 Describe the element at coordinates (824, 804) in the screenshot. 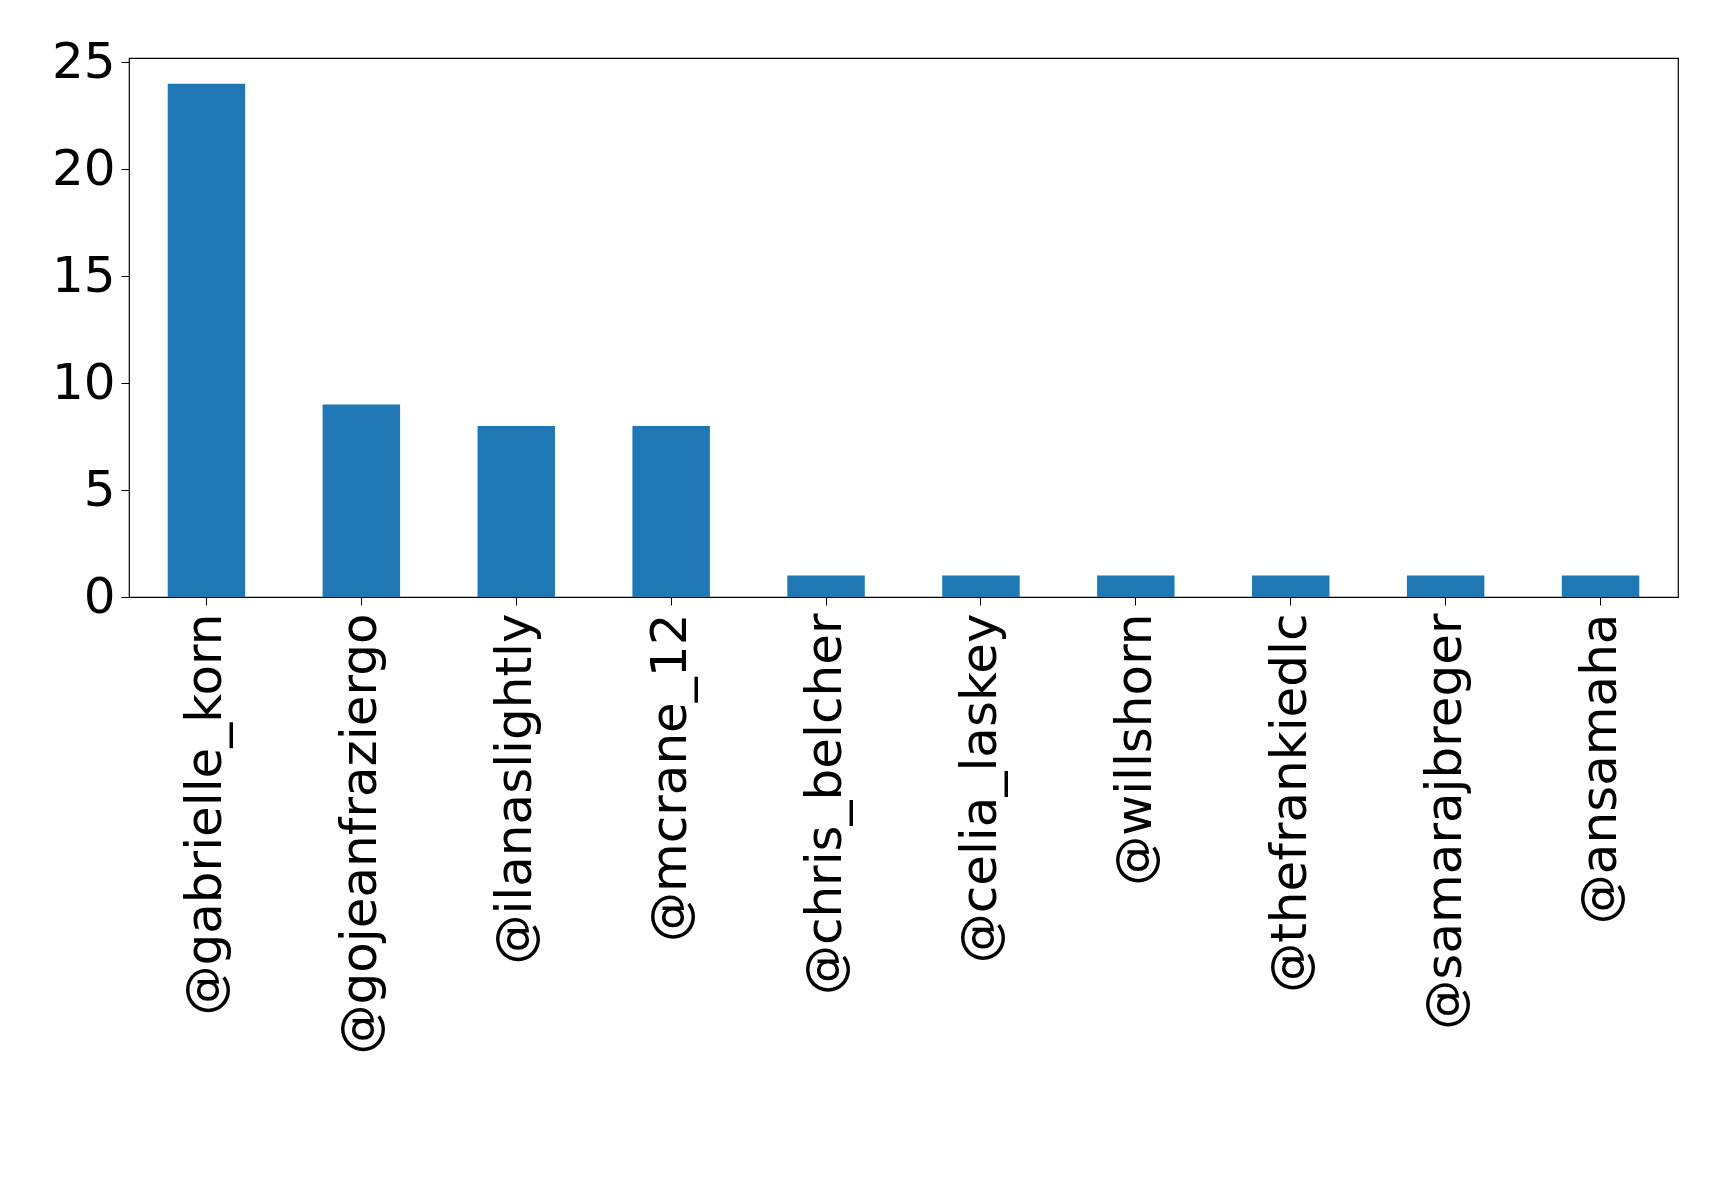

I see `x-tick-label: @chris_belcher` at that location.